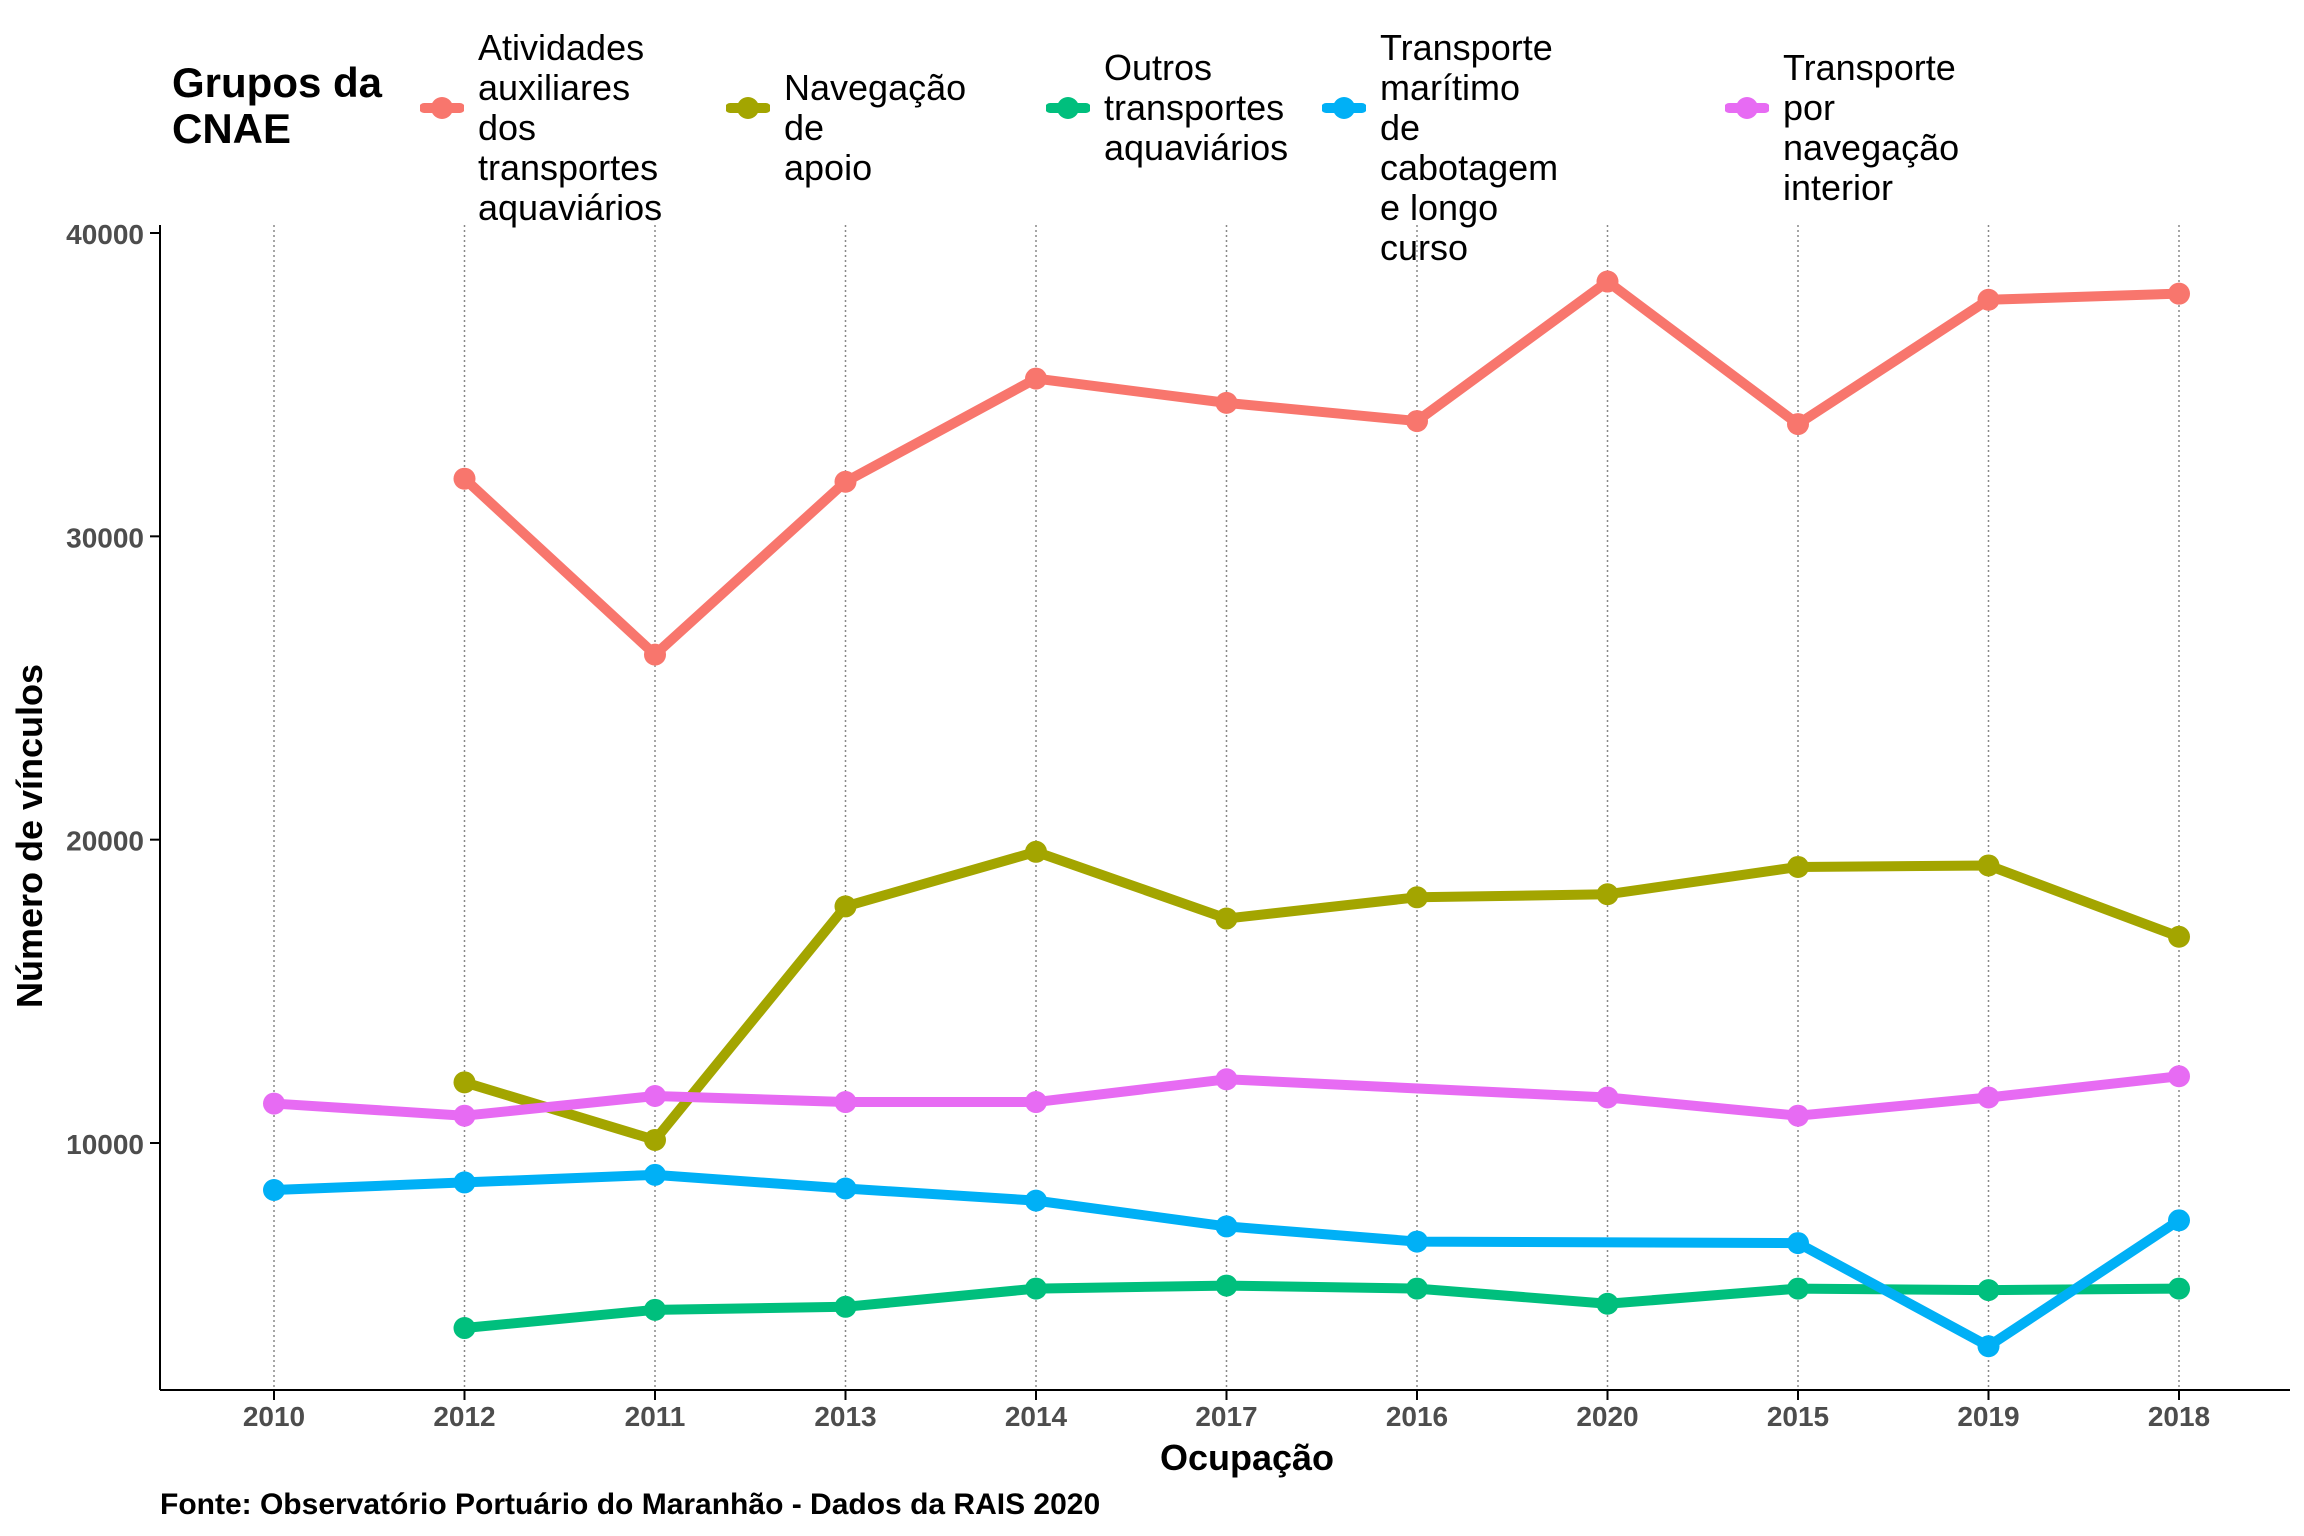  Describe the element at coordinates (1226, 1285) in the screenshot. I see `data-point-3-2017` at that location.